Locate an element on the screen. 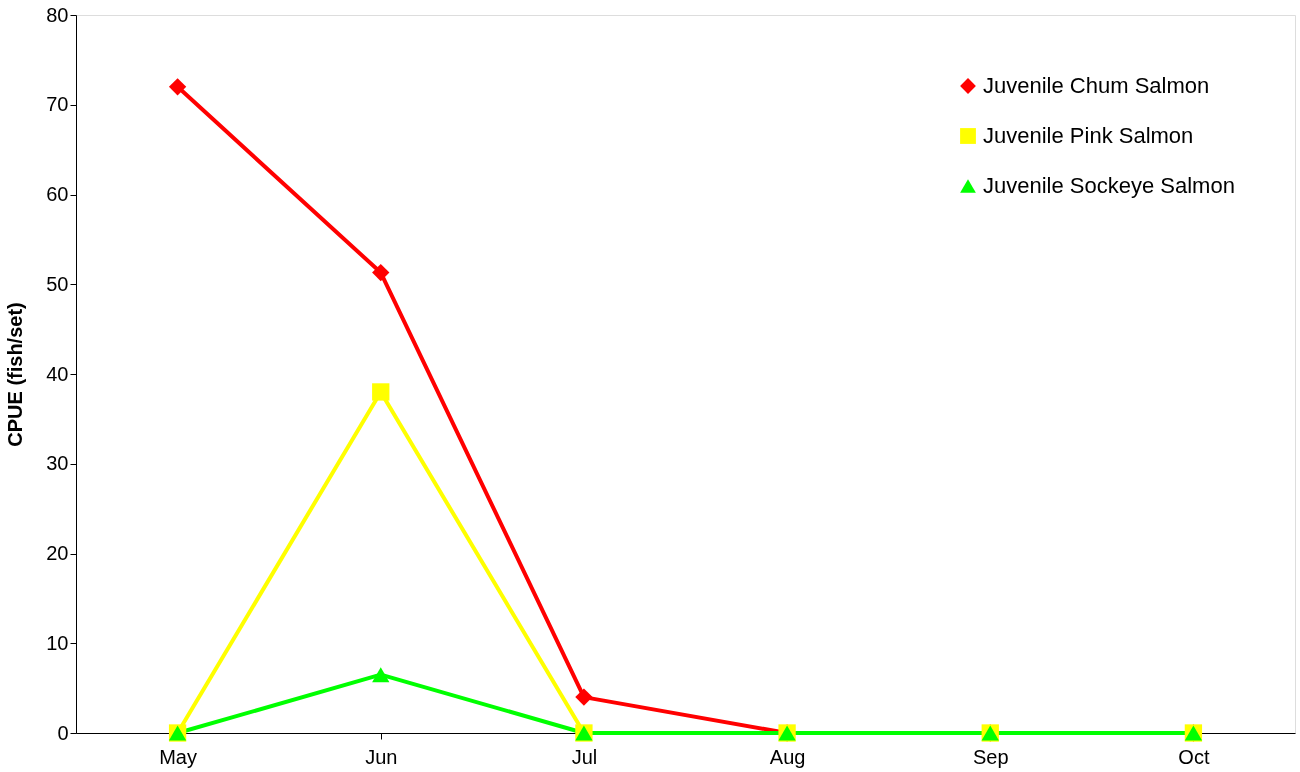  x-tick-label: Oct is located at coordinates (1194, 756).